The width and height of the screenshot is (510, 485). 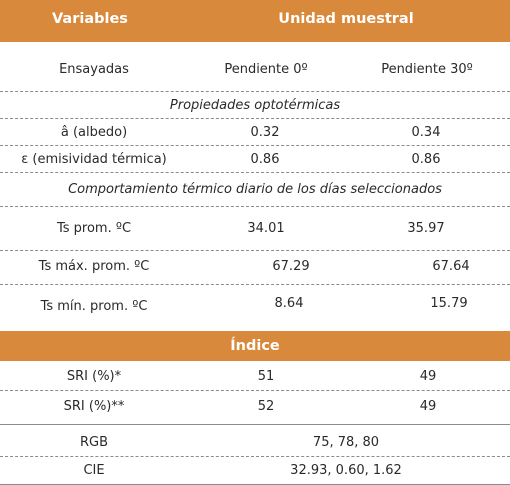 What do you see at coordinates (90, 19) in the screenshot?
I see `header-variables: Variables` at bounding box center [90, 19].